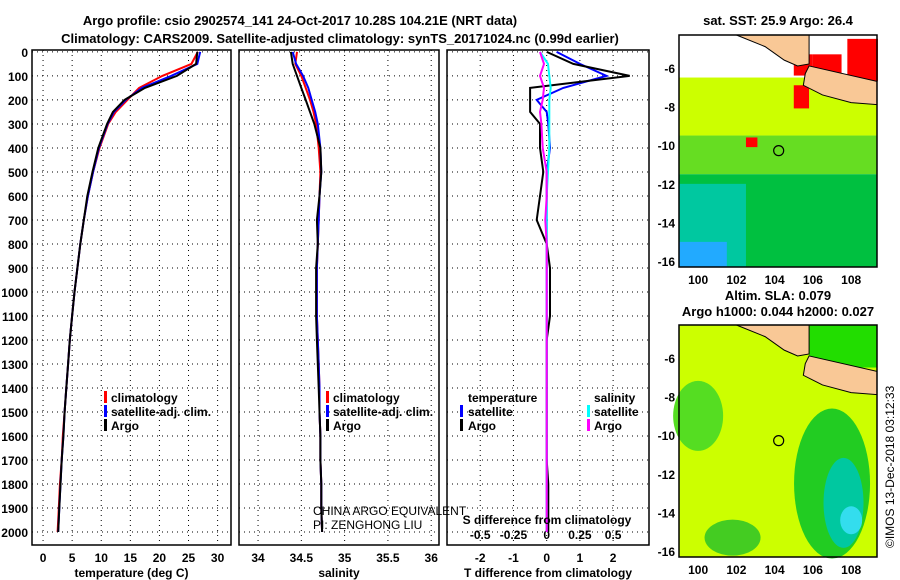 This screenshot has height=580, width=900. What do you see at coordinates (480, 535) in the screenshot?
I see `s-diff-tick-label: -0.5` at bounding box center [480, 535].